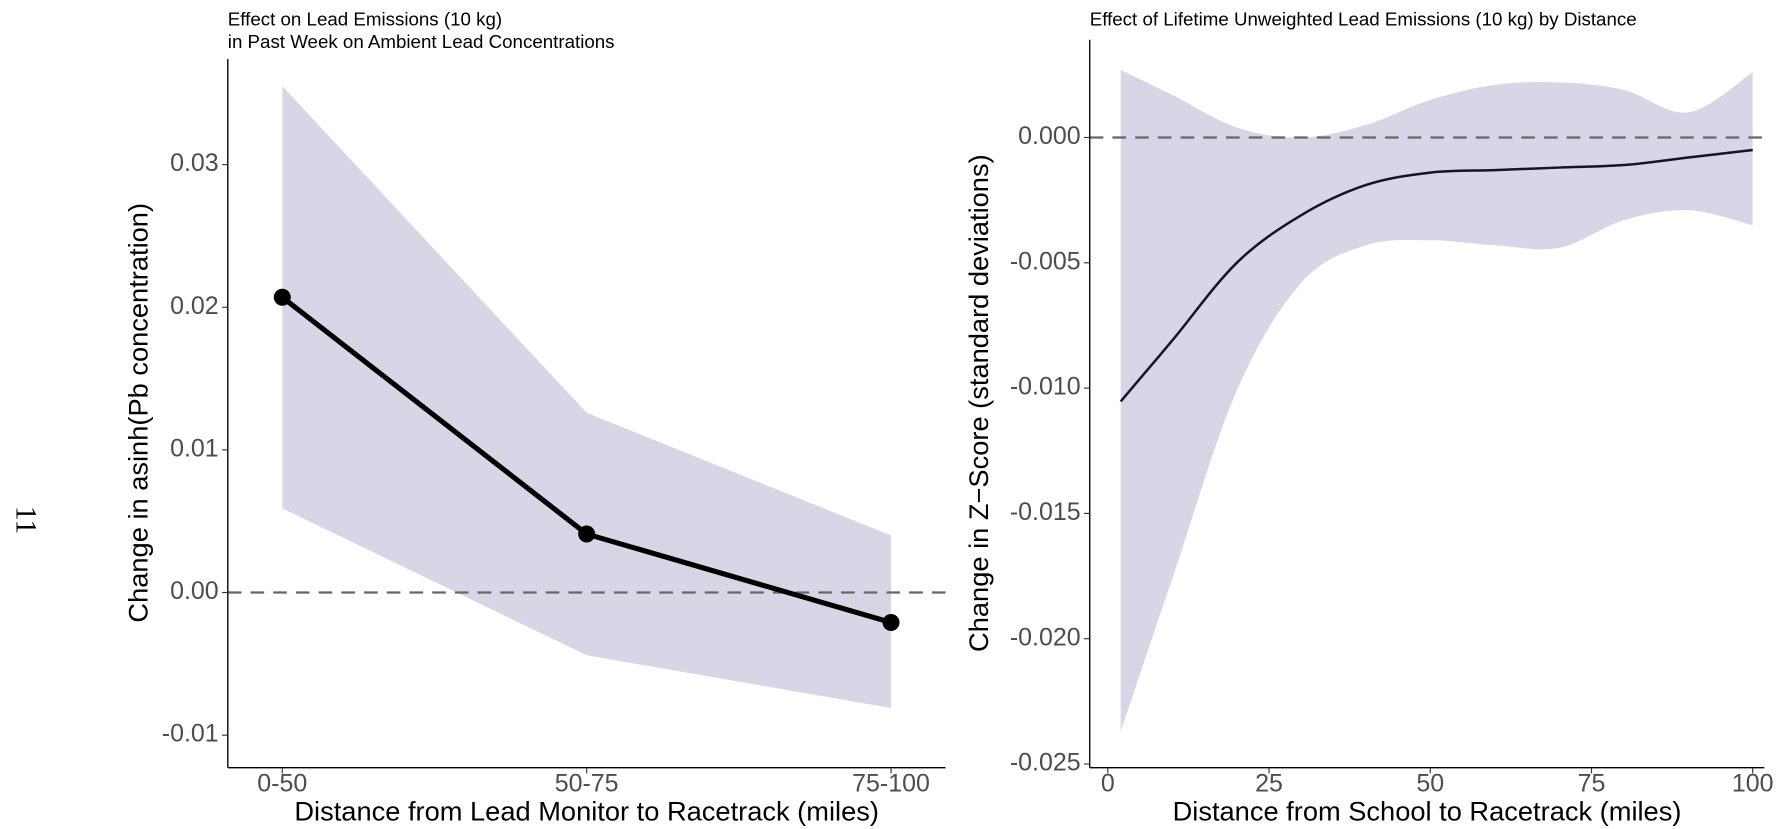  What do you see at coordinates (1436, 275) in the screenshot?
I see `estimate-line` at bounding box center [1436, 275].